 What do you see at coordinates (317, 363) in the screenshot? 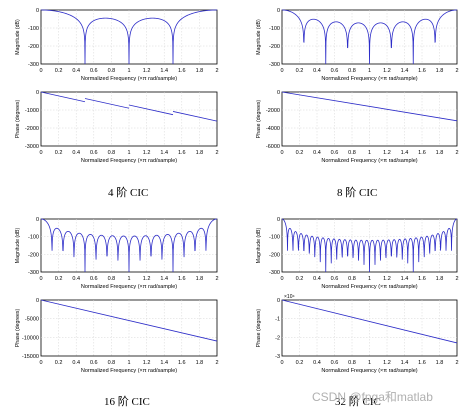
I see `x-tick-phase-32: 0.4` at bounding box center [317, 363].